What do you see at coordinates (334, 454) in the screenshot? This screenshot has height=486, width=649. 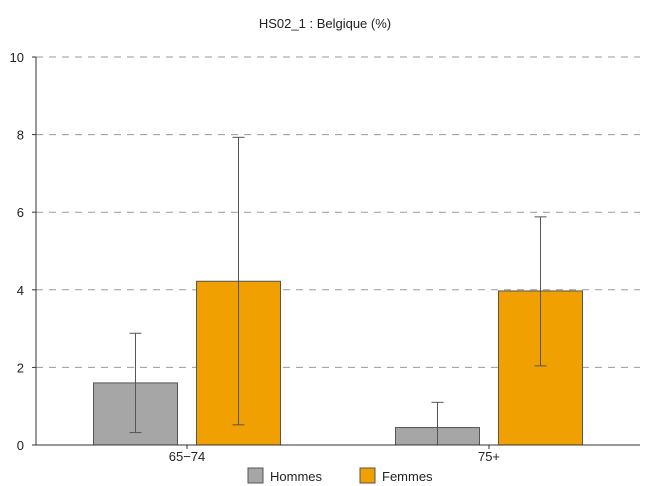 I see `x-axis-categories: 65−74 75+` at bounding box center [334, 454].